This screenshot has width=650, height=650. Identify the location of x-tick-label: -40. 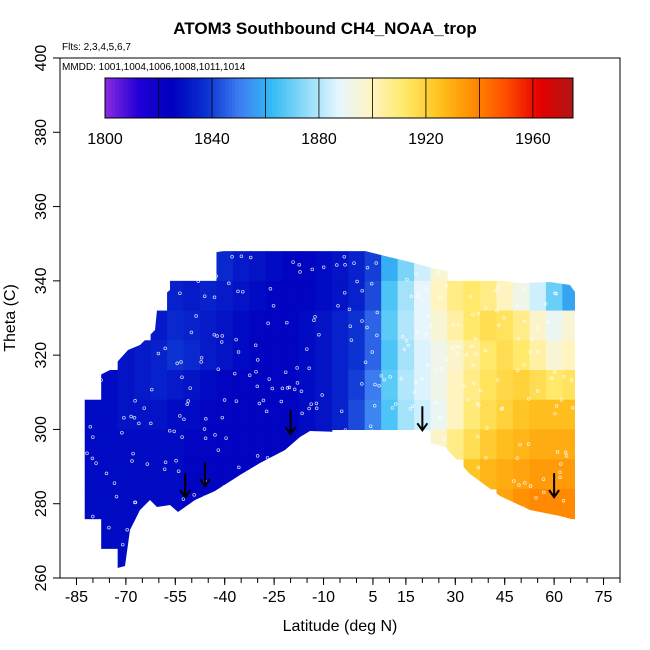
(224, 597).